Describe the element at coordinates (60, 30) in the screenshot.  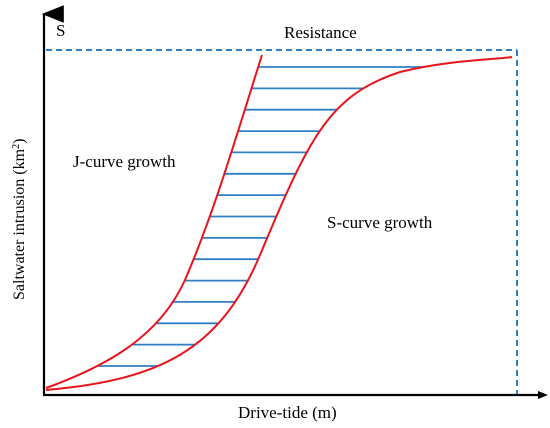
I see `corner-label-s: S` at that location.